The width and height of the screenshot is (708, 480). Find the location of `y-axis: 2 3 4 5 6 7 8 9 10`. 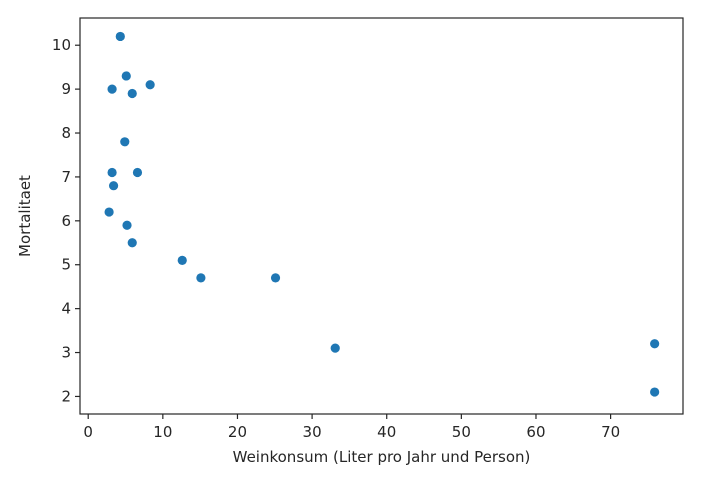

y-axis: 2 3 4 5 6 7 8 9 10 is located at coordinates (66, 220).